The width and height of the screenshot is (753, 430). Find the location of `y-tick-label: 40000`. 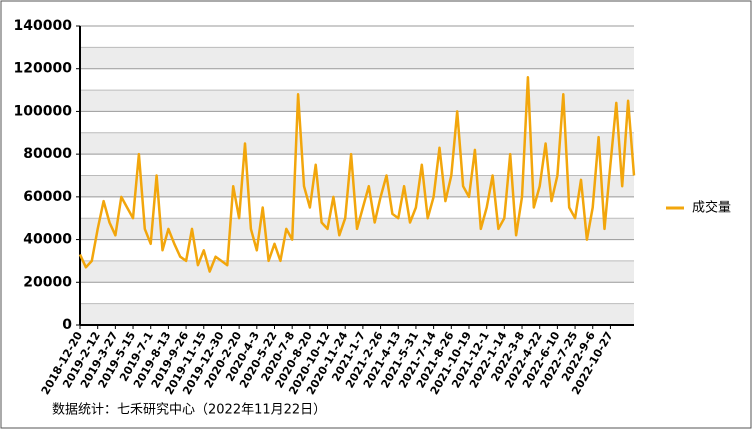

y-tick-label: 40000 is located at coordinates (47, 240).